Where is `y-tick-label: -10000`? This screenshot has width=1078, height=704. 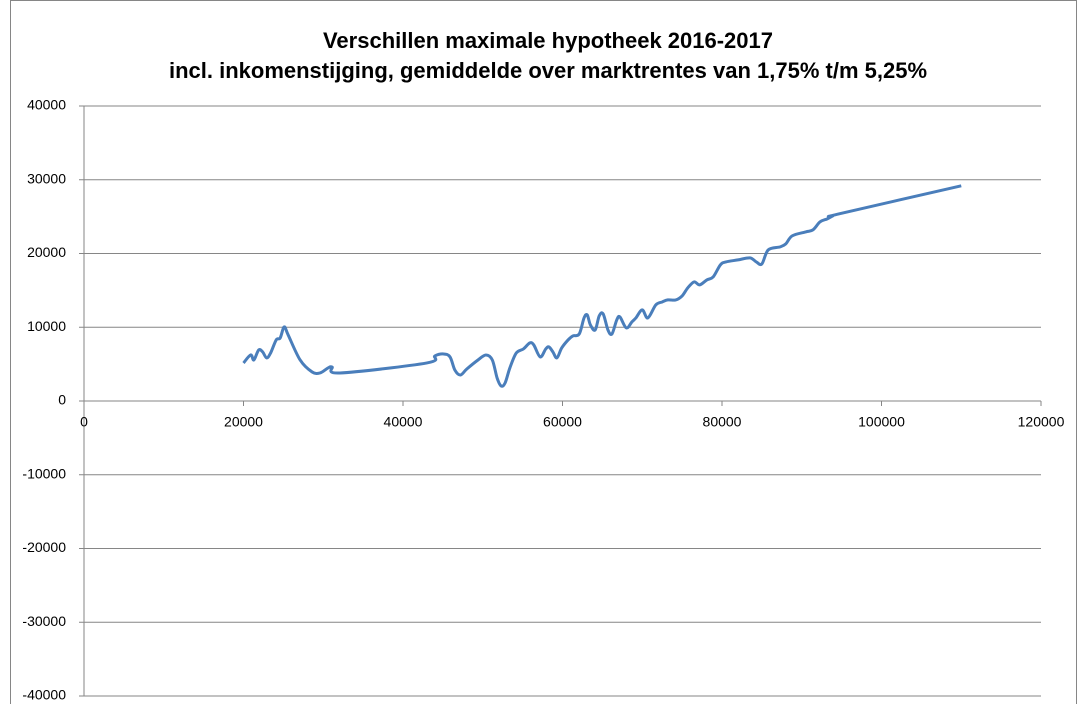
y-tick-label: -10000 is located at coordinates (44, 473).